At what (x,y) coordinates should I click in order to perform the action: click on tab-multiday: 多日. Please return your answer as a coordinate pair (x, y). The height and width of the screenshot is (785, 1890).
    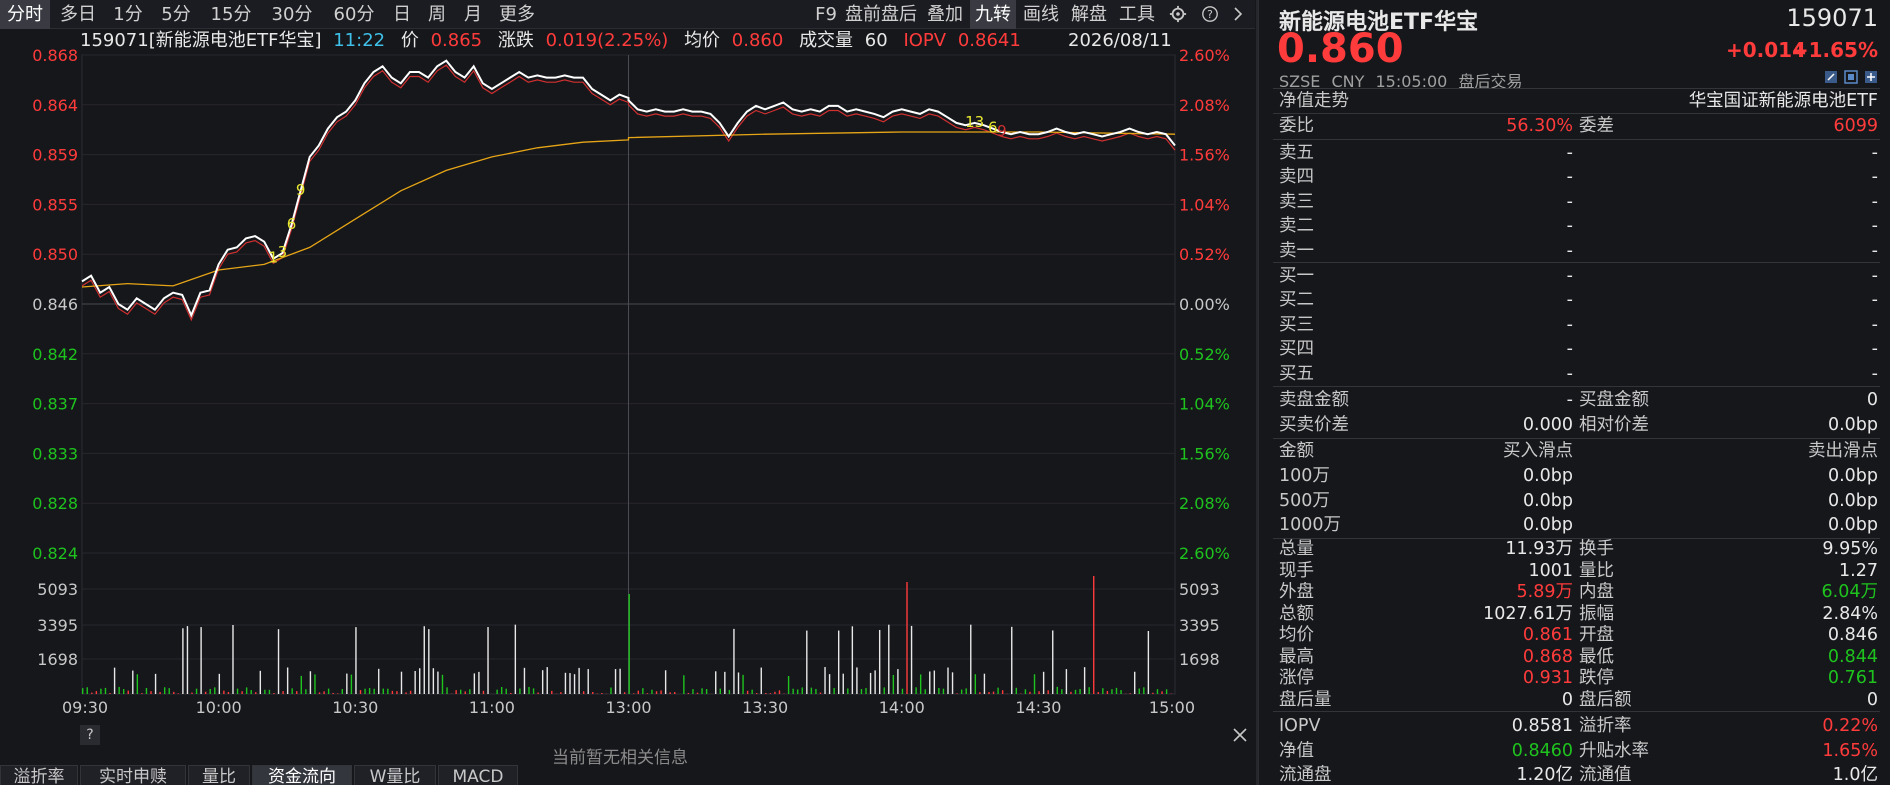
    Looking at the image, I should click on (78, 14).